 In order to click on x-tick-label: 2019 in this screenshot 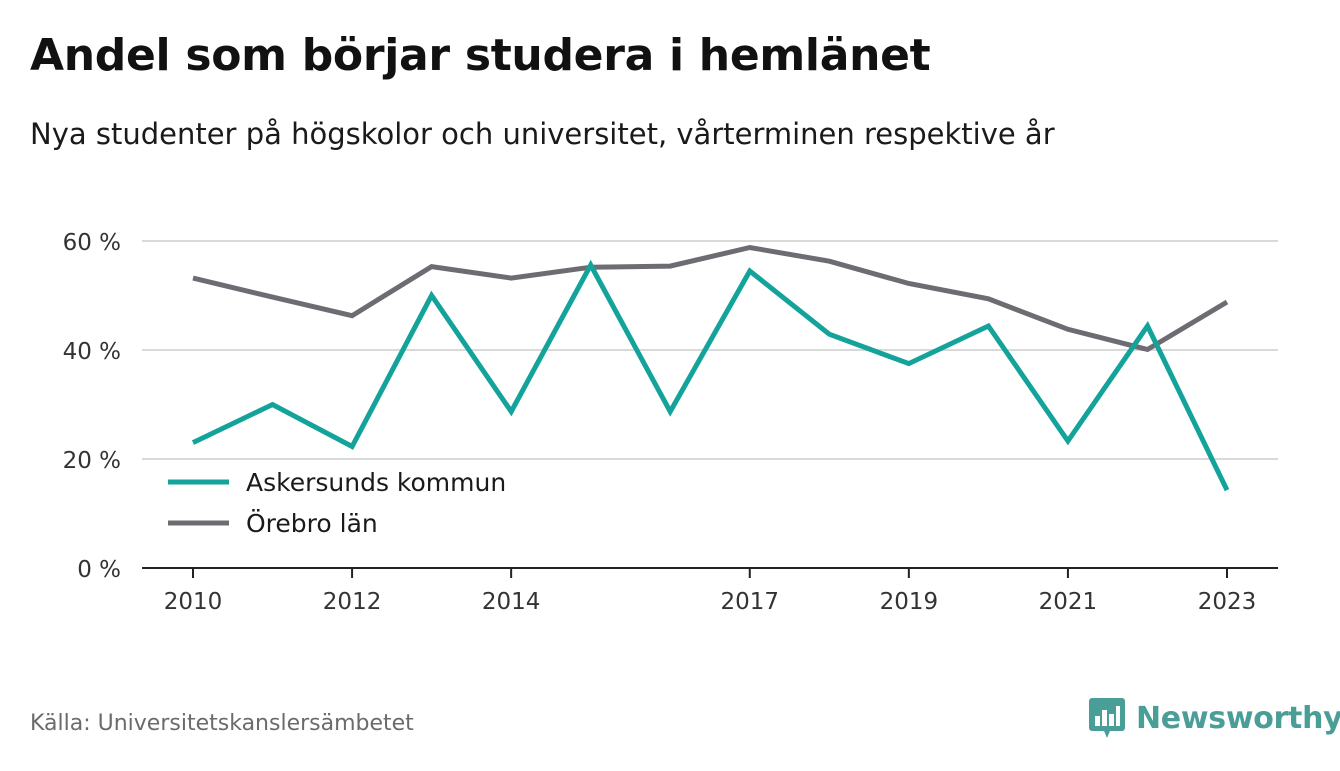, I will do `click(909, 602)`.